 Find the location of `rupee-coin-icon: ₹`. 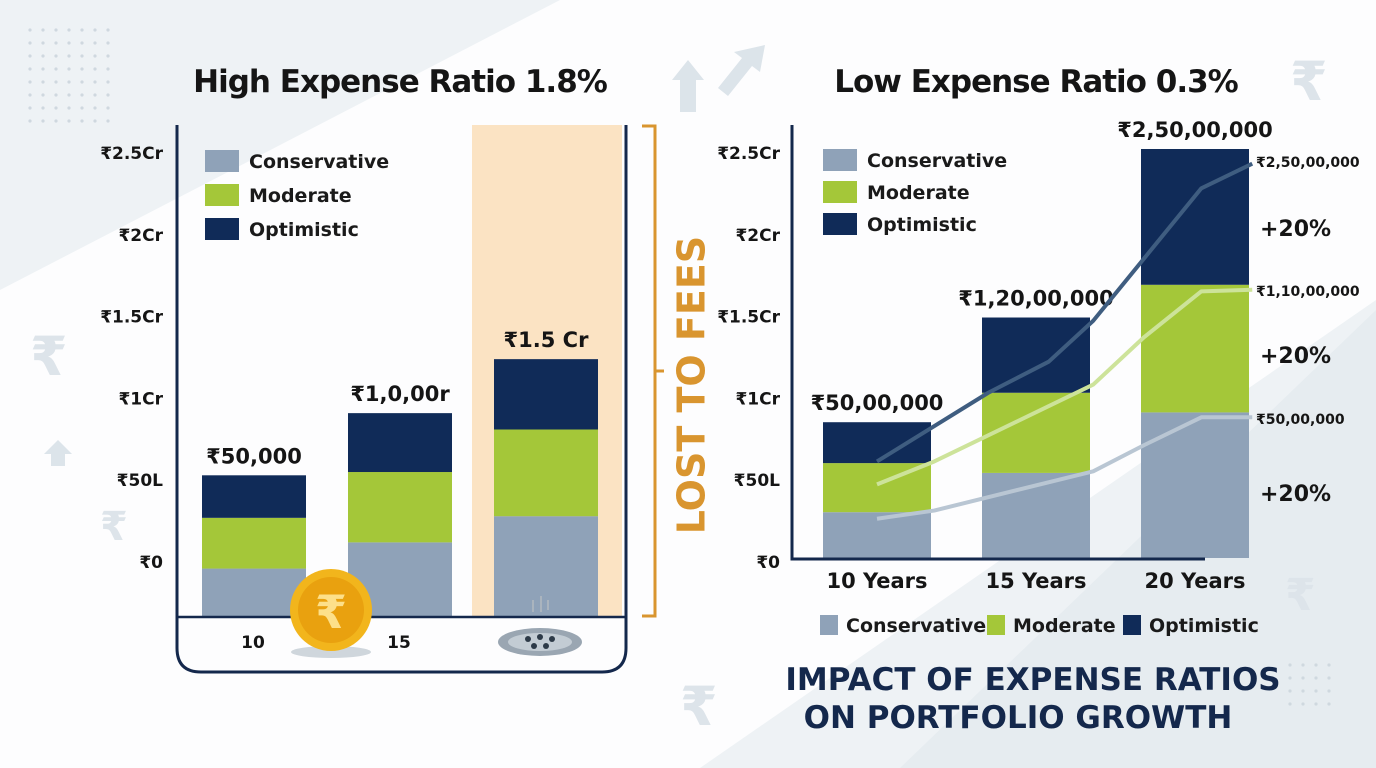

rupee-coin-icon: ₹ is located at coordinates (331, 613).